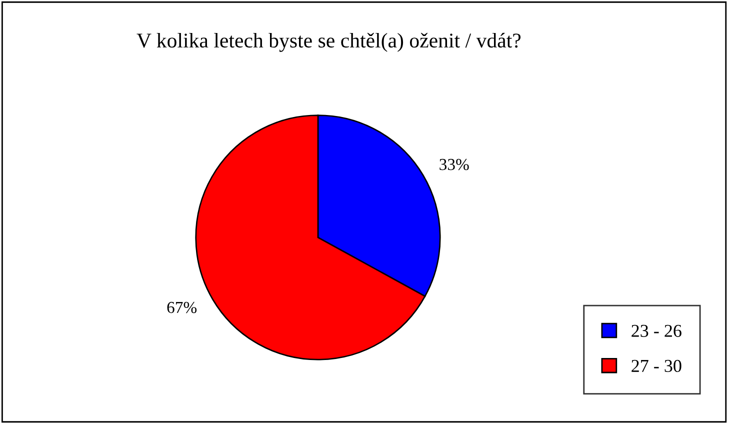 This screenshot has height=424, width=731. I want to click on legend-label: 23 - 26, so click(657, 330).